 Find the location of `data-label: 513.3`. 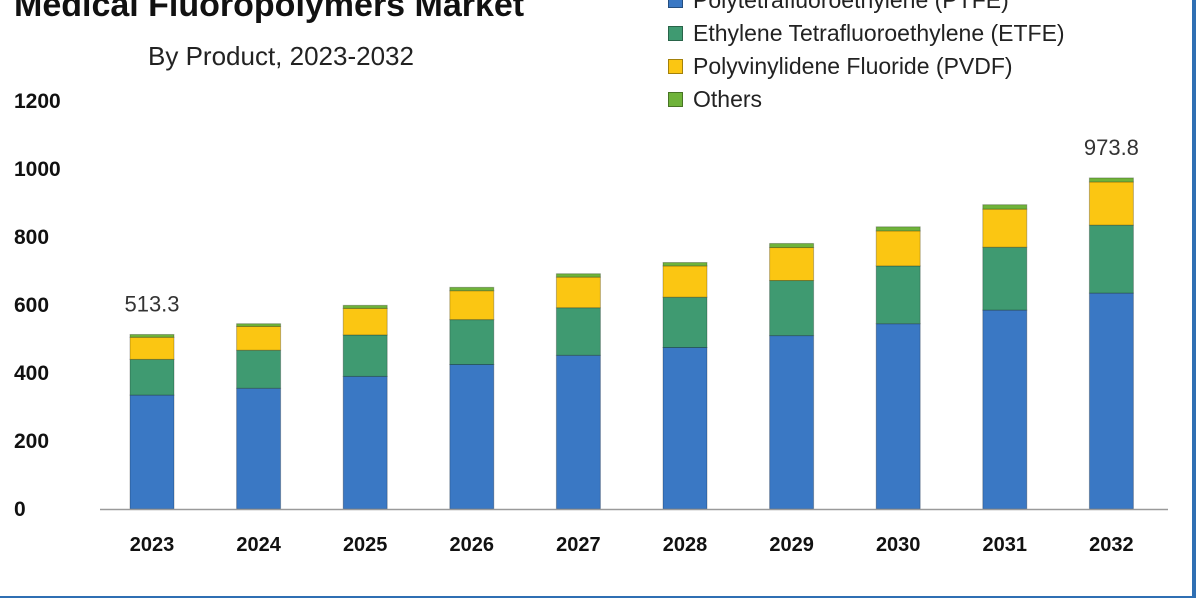

data-label: 513.3 is located at coordinates (151, 303).